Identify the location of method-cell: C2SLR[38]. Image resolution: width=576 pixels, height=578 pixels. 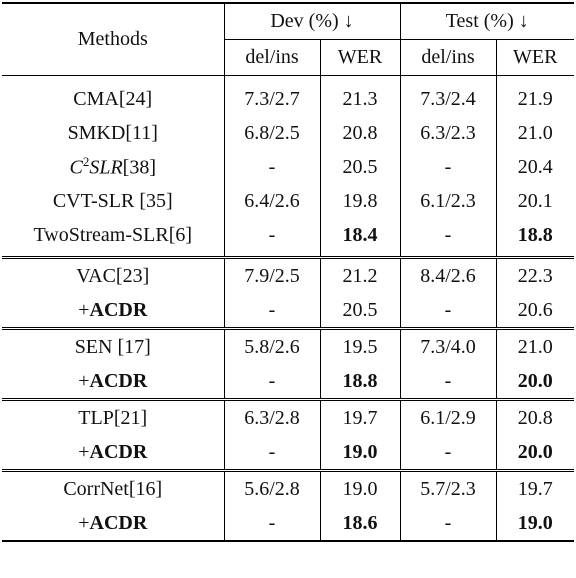
(113, 167).